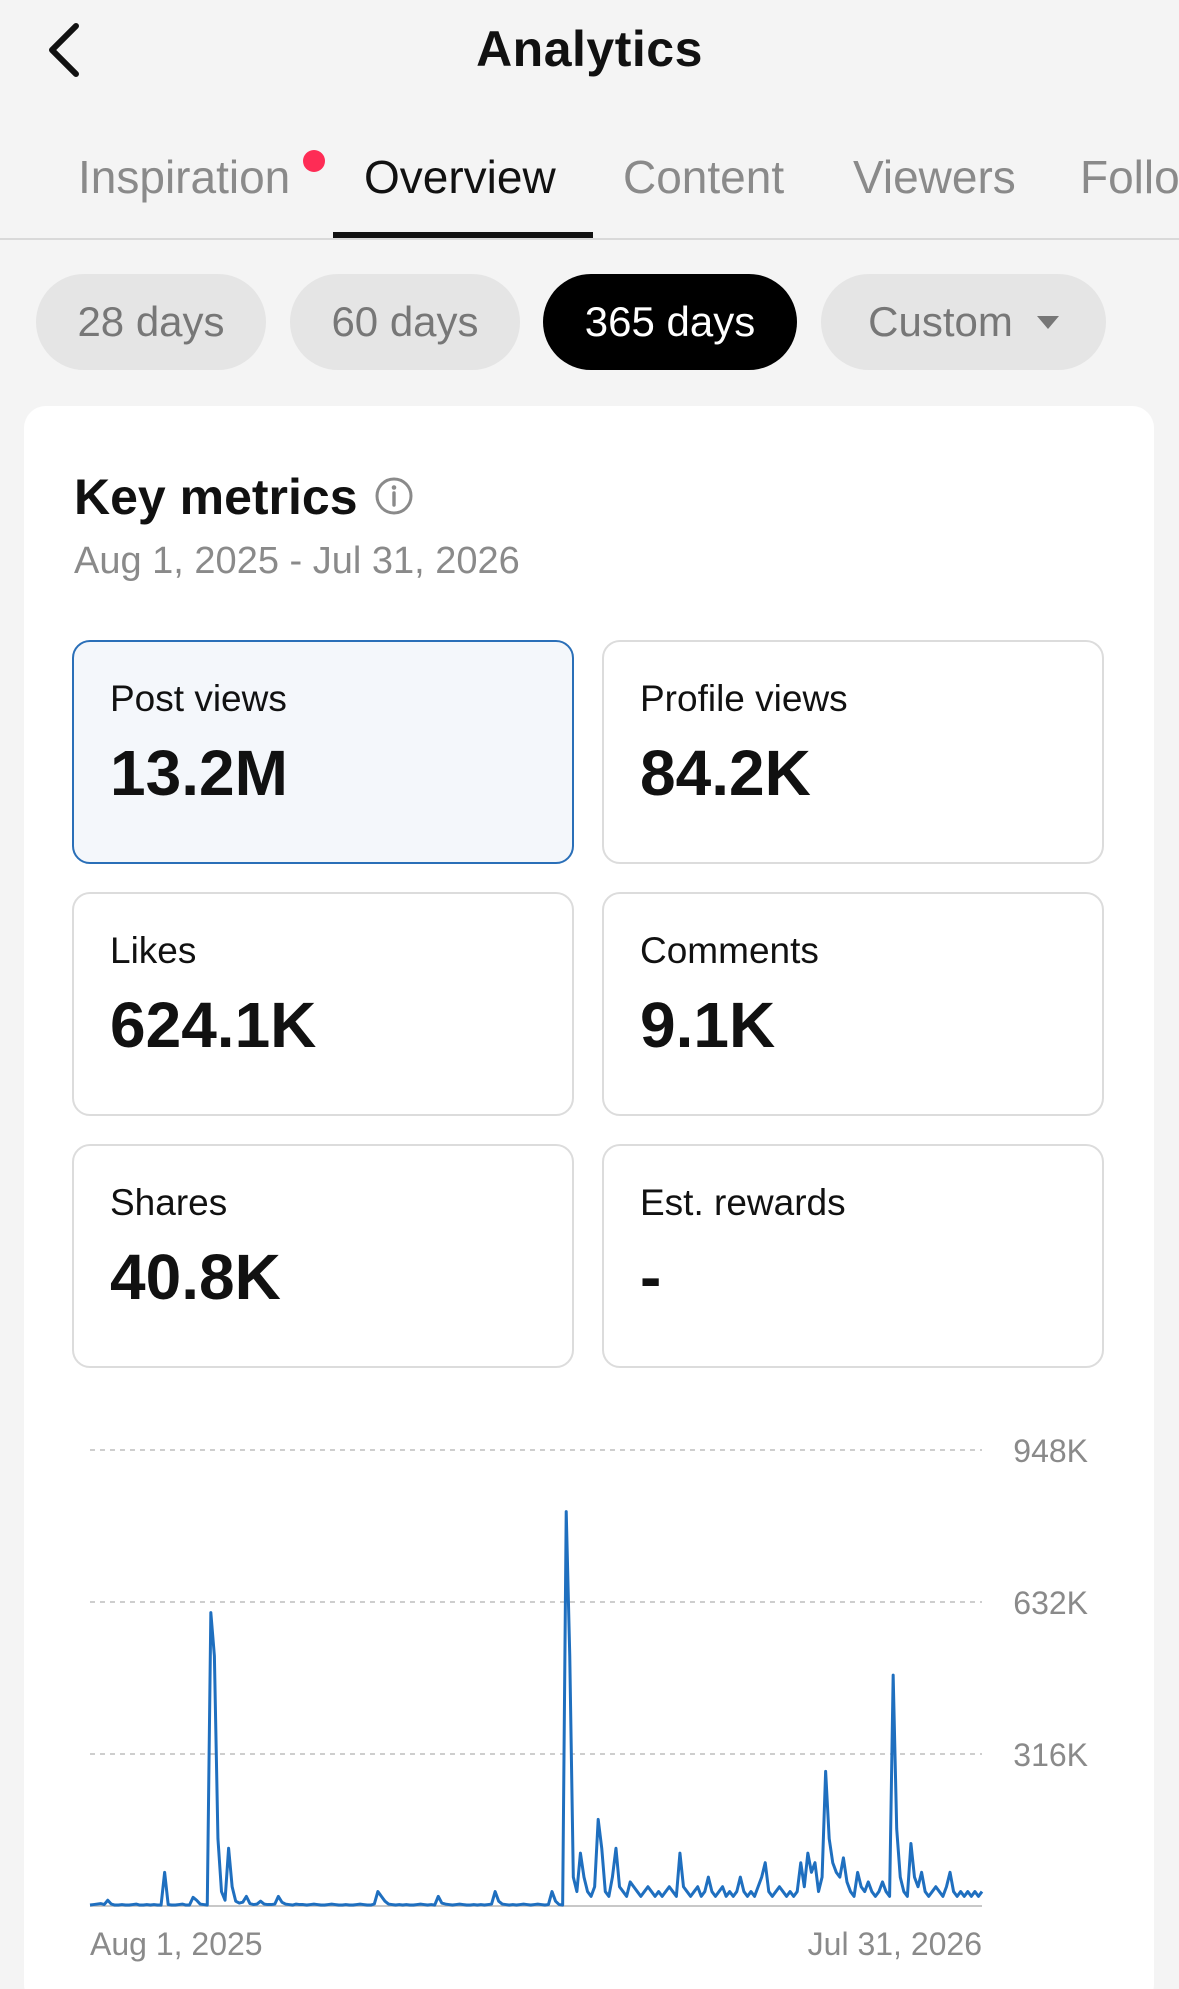 The image size is (1179, 1989). I want to click on notification-dot, so click(314, 161).